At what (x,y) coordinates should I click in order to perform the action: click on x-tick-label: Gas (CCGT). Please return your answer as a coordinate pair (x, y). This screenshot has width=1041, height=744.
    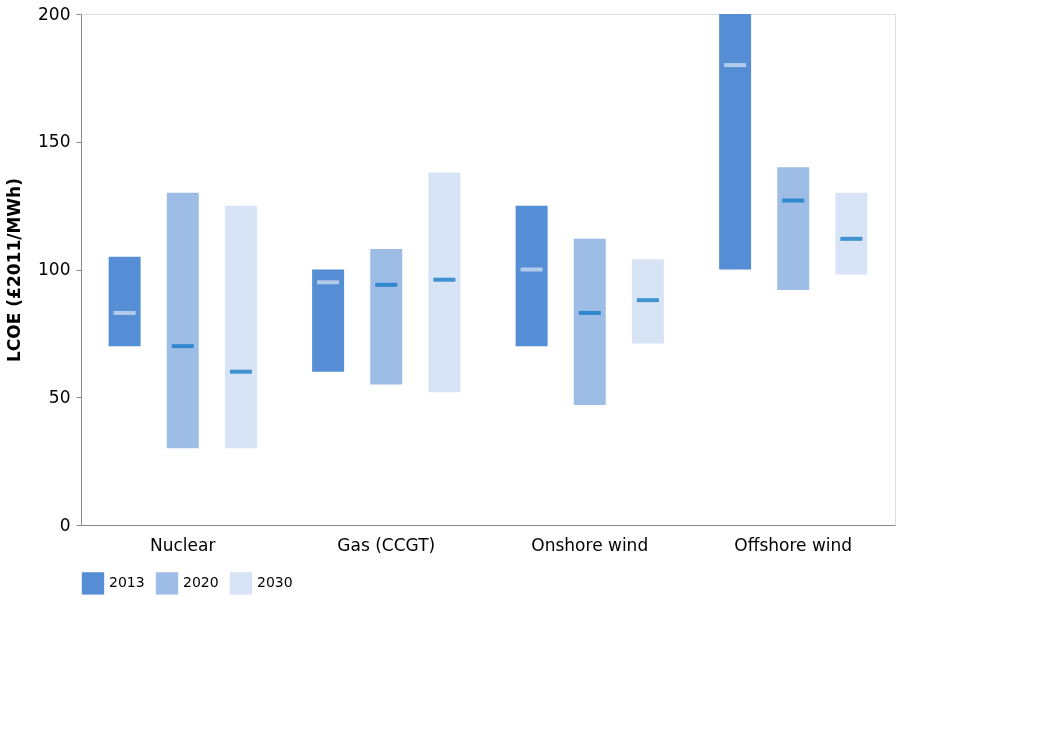
    Looking at the image, I should click on (386, 544).